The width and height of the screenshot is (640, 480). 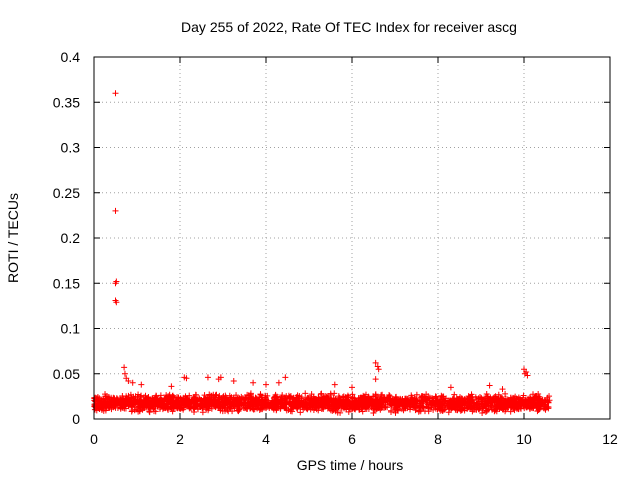 What do you see at coordinates (66, 102) in the screenshot?
I see `y-tick-label: 0.35` at bounding box center [66, 102].